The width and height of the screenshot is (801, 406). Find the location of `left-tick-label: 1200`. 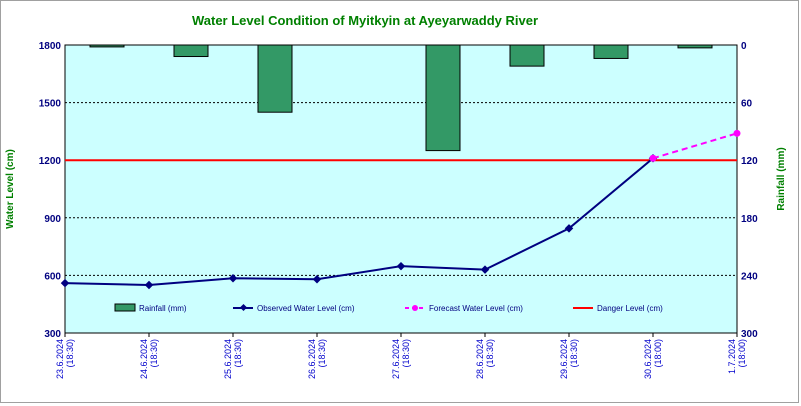

left-tick-label: 1200 is located at coordinates (50, 161).